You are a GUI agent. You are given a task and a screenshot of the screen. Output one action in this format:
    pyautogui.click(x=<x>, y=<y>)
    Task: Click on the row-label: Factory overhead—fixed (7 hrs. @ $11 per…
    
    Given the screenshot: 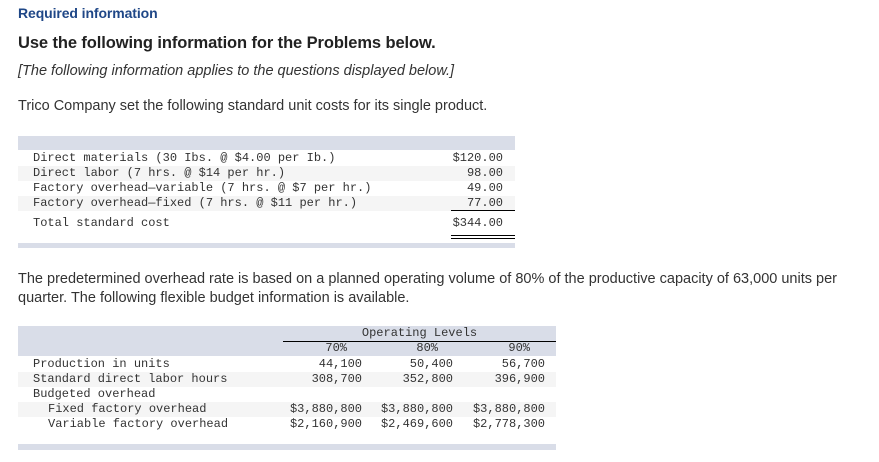 What is the action you would take?
    pyautogui.click(x=195, y=203)
    